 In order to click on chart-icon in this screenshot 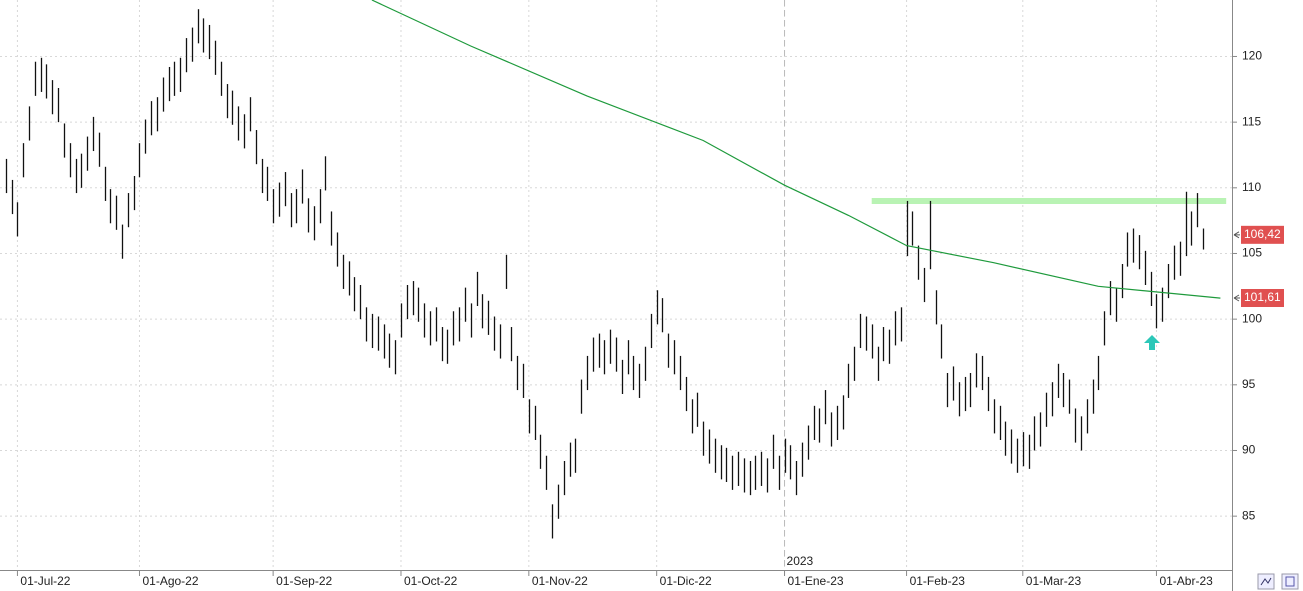, I will do `click(1266, 581)`.